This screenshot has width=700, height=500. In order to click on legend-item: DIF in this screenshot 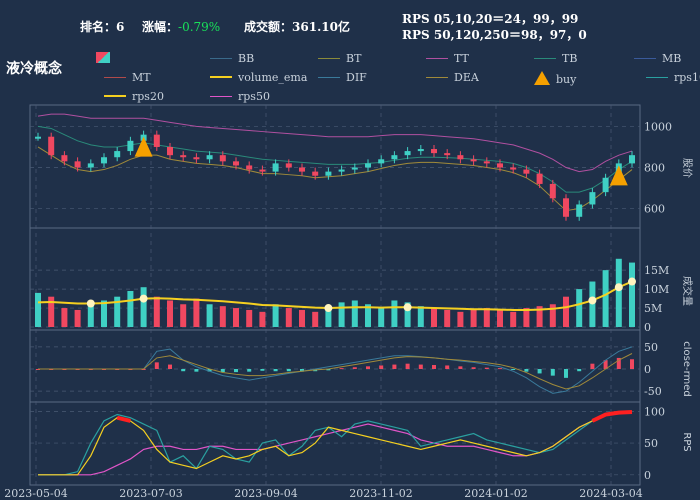, I will do `click(342, 77)`.